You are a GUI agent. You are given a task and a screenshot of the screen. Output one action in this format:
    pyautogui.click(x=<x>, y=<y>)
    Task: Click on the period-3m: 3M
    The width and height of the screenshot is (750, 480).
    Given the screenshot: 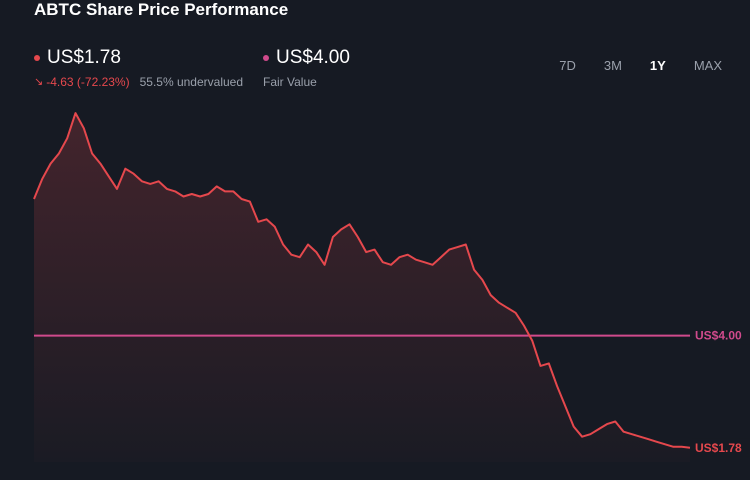 What is the action you would take?
    pyautogui.click(x=612, y=65)
    